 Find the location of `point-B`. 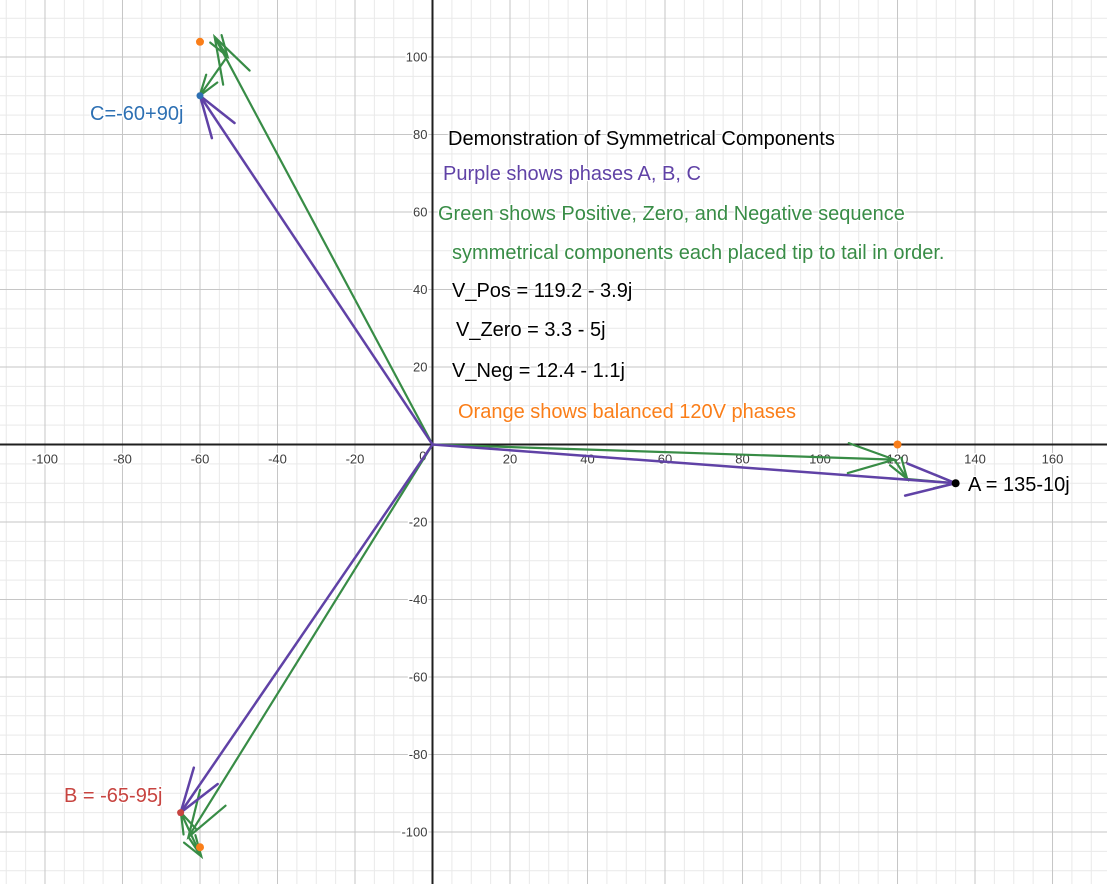

point-B is located at coordinates (181, 813).